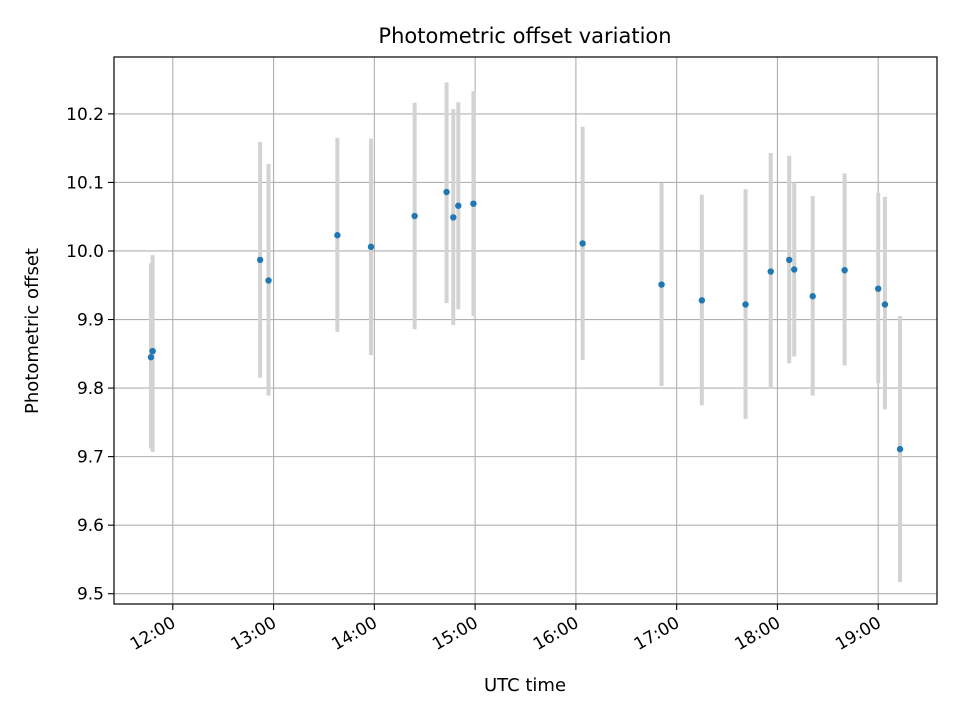 This screenshot has height=720, width=960. Describe the element at coordinates (85, 115) in the screenshot. I see `y-tick-label: 10.2` at that location.